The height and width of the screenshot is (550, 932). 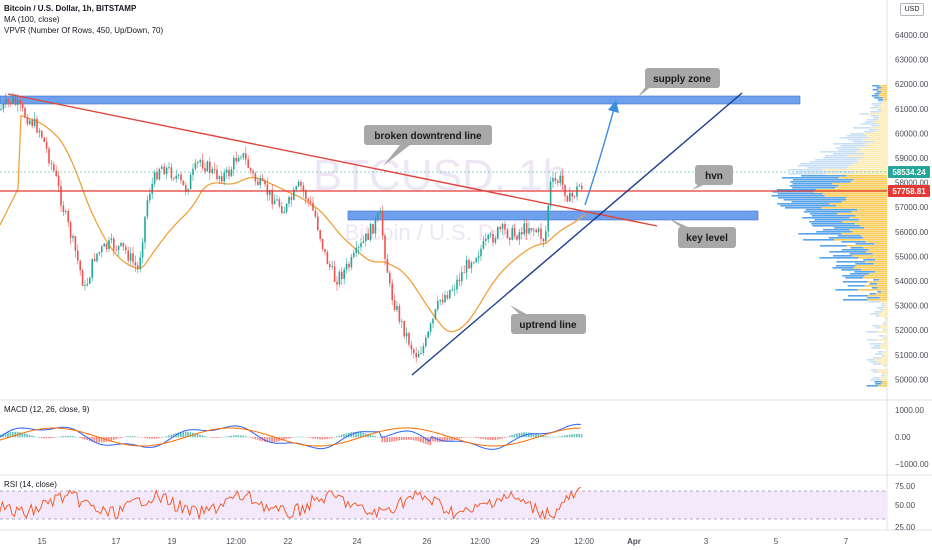 I want to click on vpvr-indicator-label: VPVR (Number Of Rows, 450, Up/Down, 70), so click(x=84, y=30).